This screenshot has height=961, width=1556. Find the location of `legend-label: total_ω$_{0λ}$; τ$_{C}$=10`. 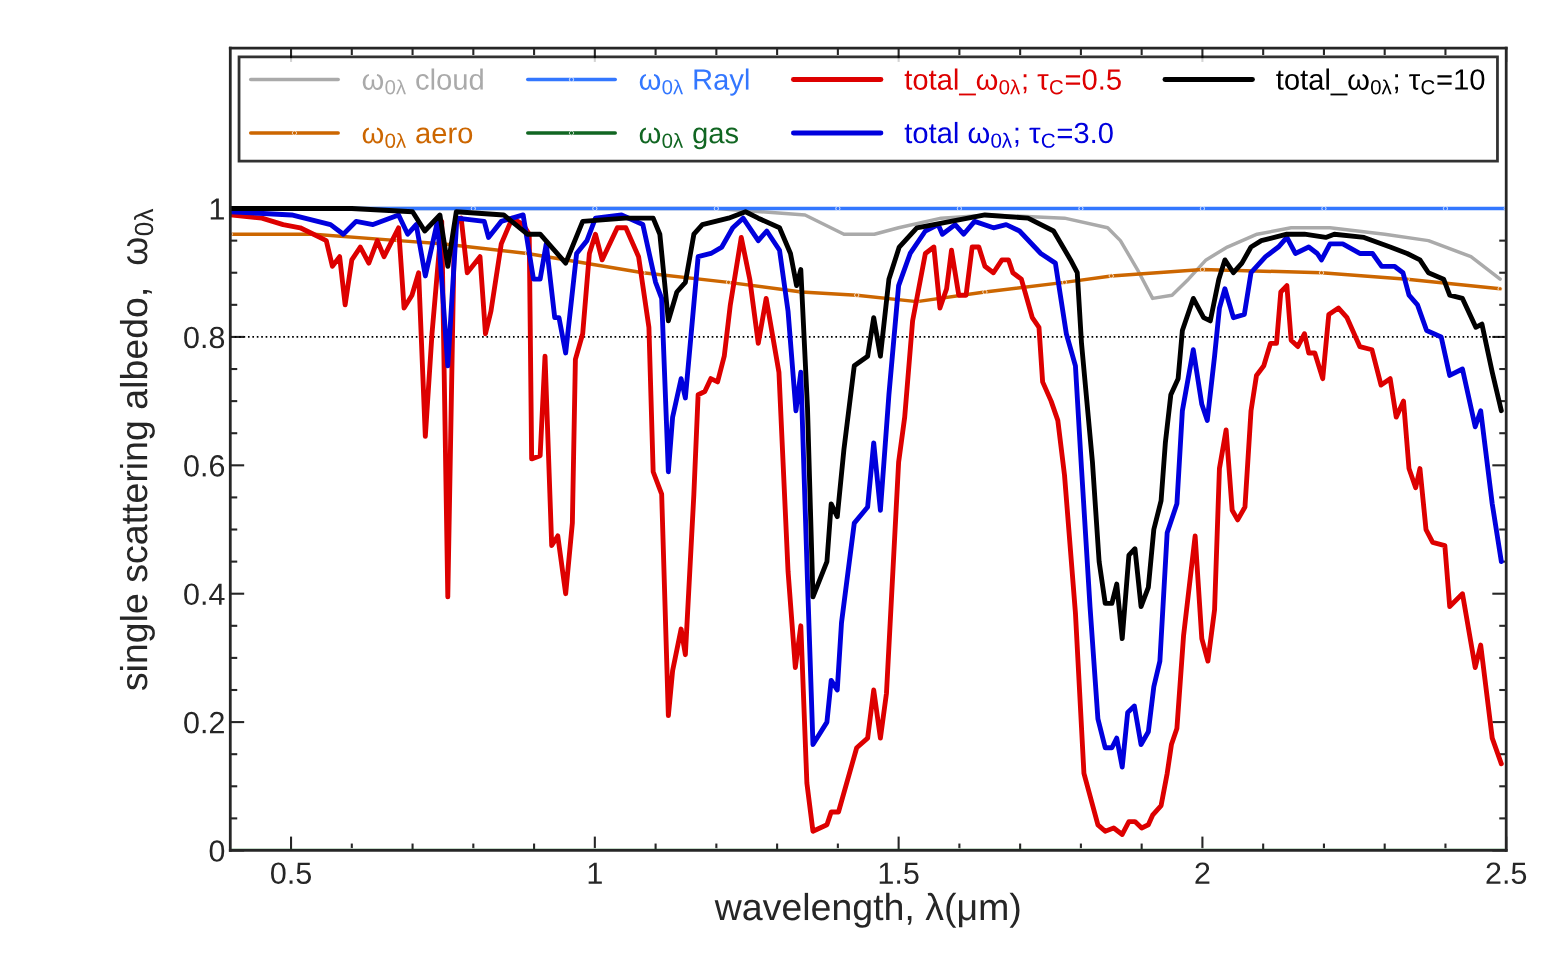

legend-label: total_ω$_{0λ}$; τ$_{C}$=10 is located at coordinates (1380, 82).